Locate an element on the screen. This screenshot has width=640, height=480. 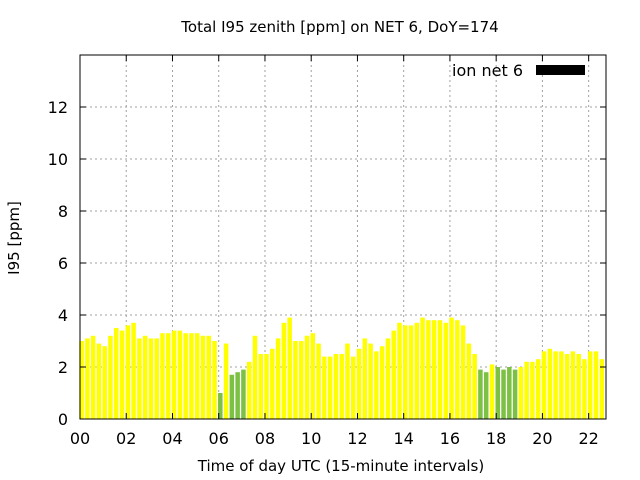
x-tick-label: 12 is located at coordinates (357, 438).